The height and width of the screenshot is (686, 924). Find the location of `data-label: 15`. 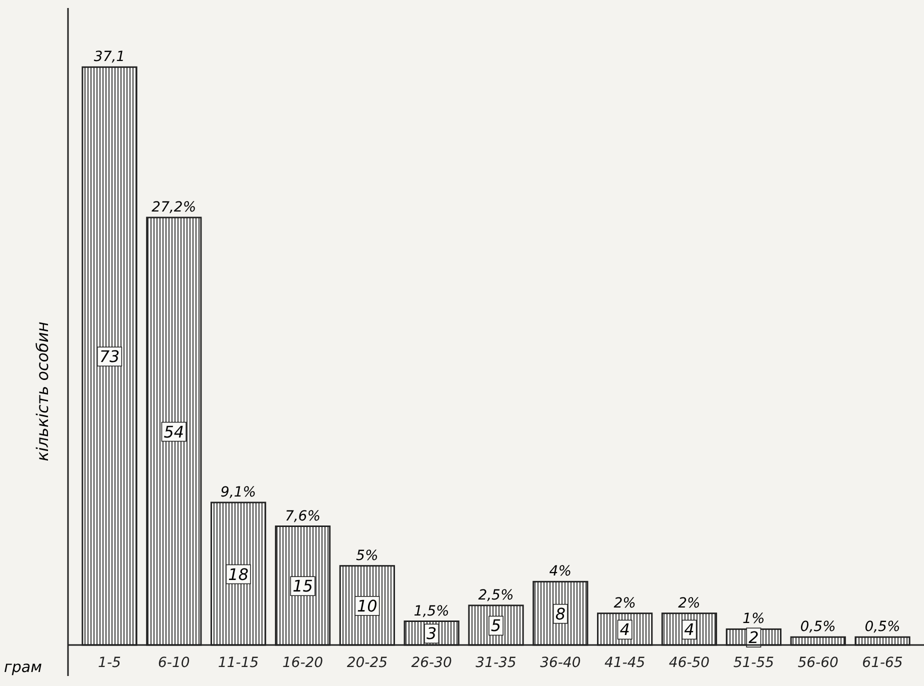

data-label: 15 is located at coordinates (302, 586).